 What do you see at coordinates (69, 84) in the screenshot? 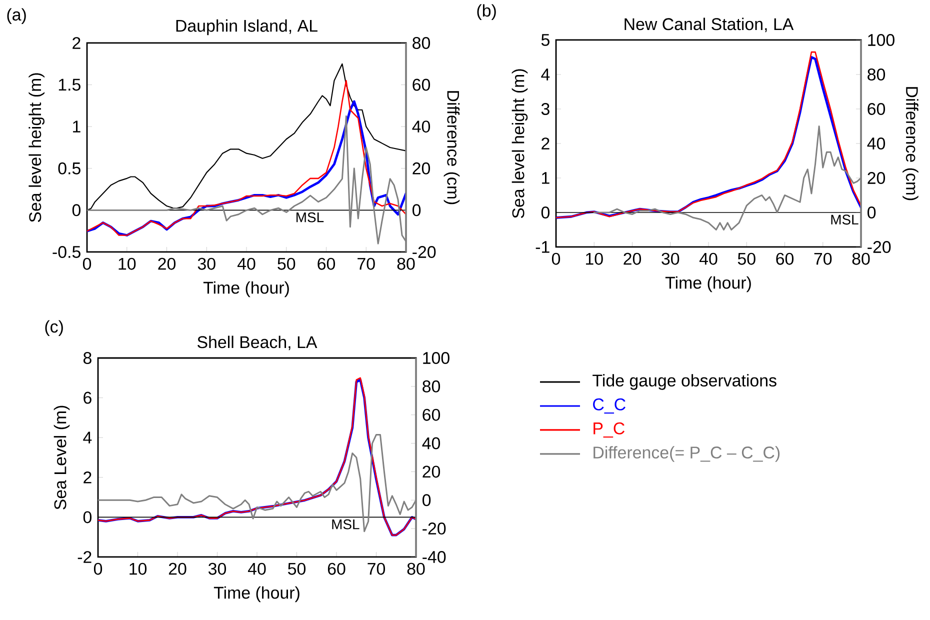
I see `y-tick-label: 1.5` at bounding box center [69, 84].